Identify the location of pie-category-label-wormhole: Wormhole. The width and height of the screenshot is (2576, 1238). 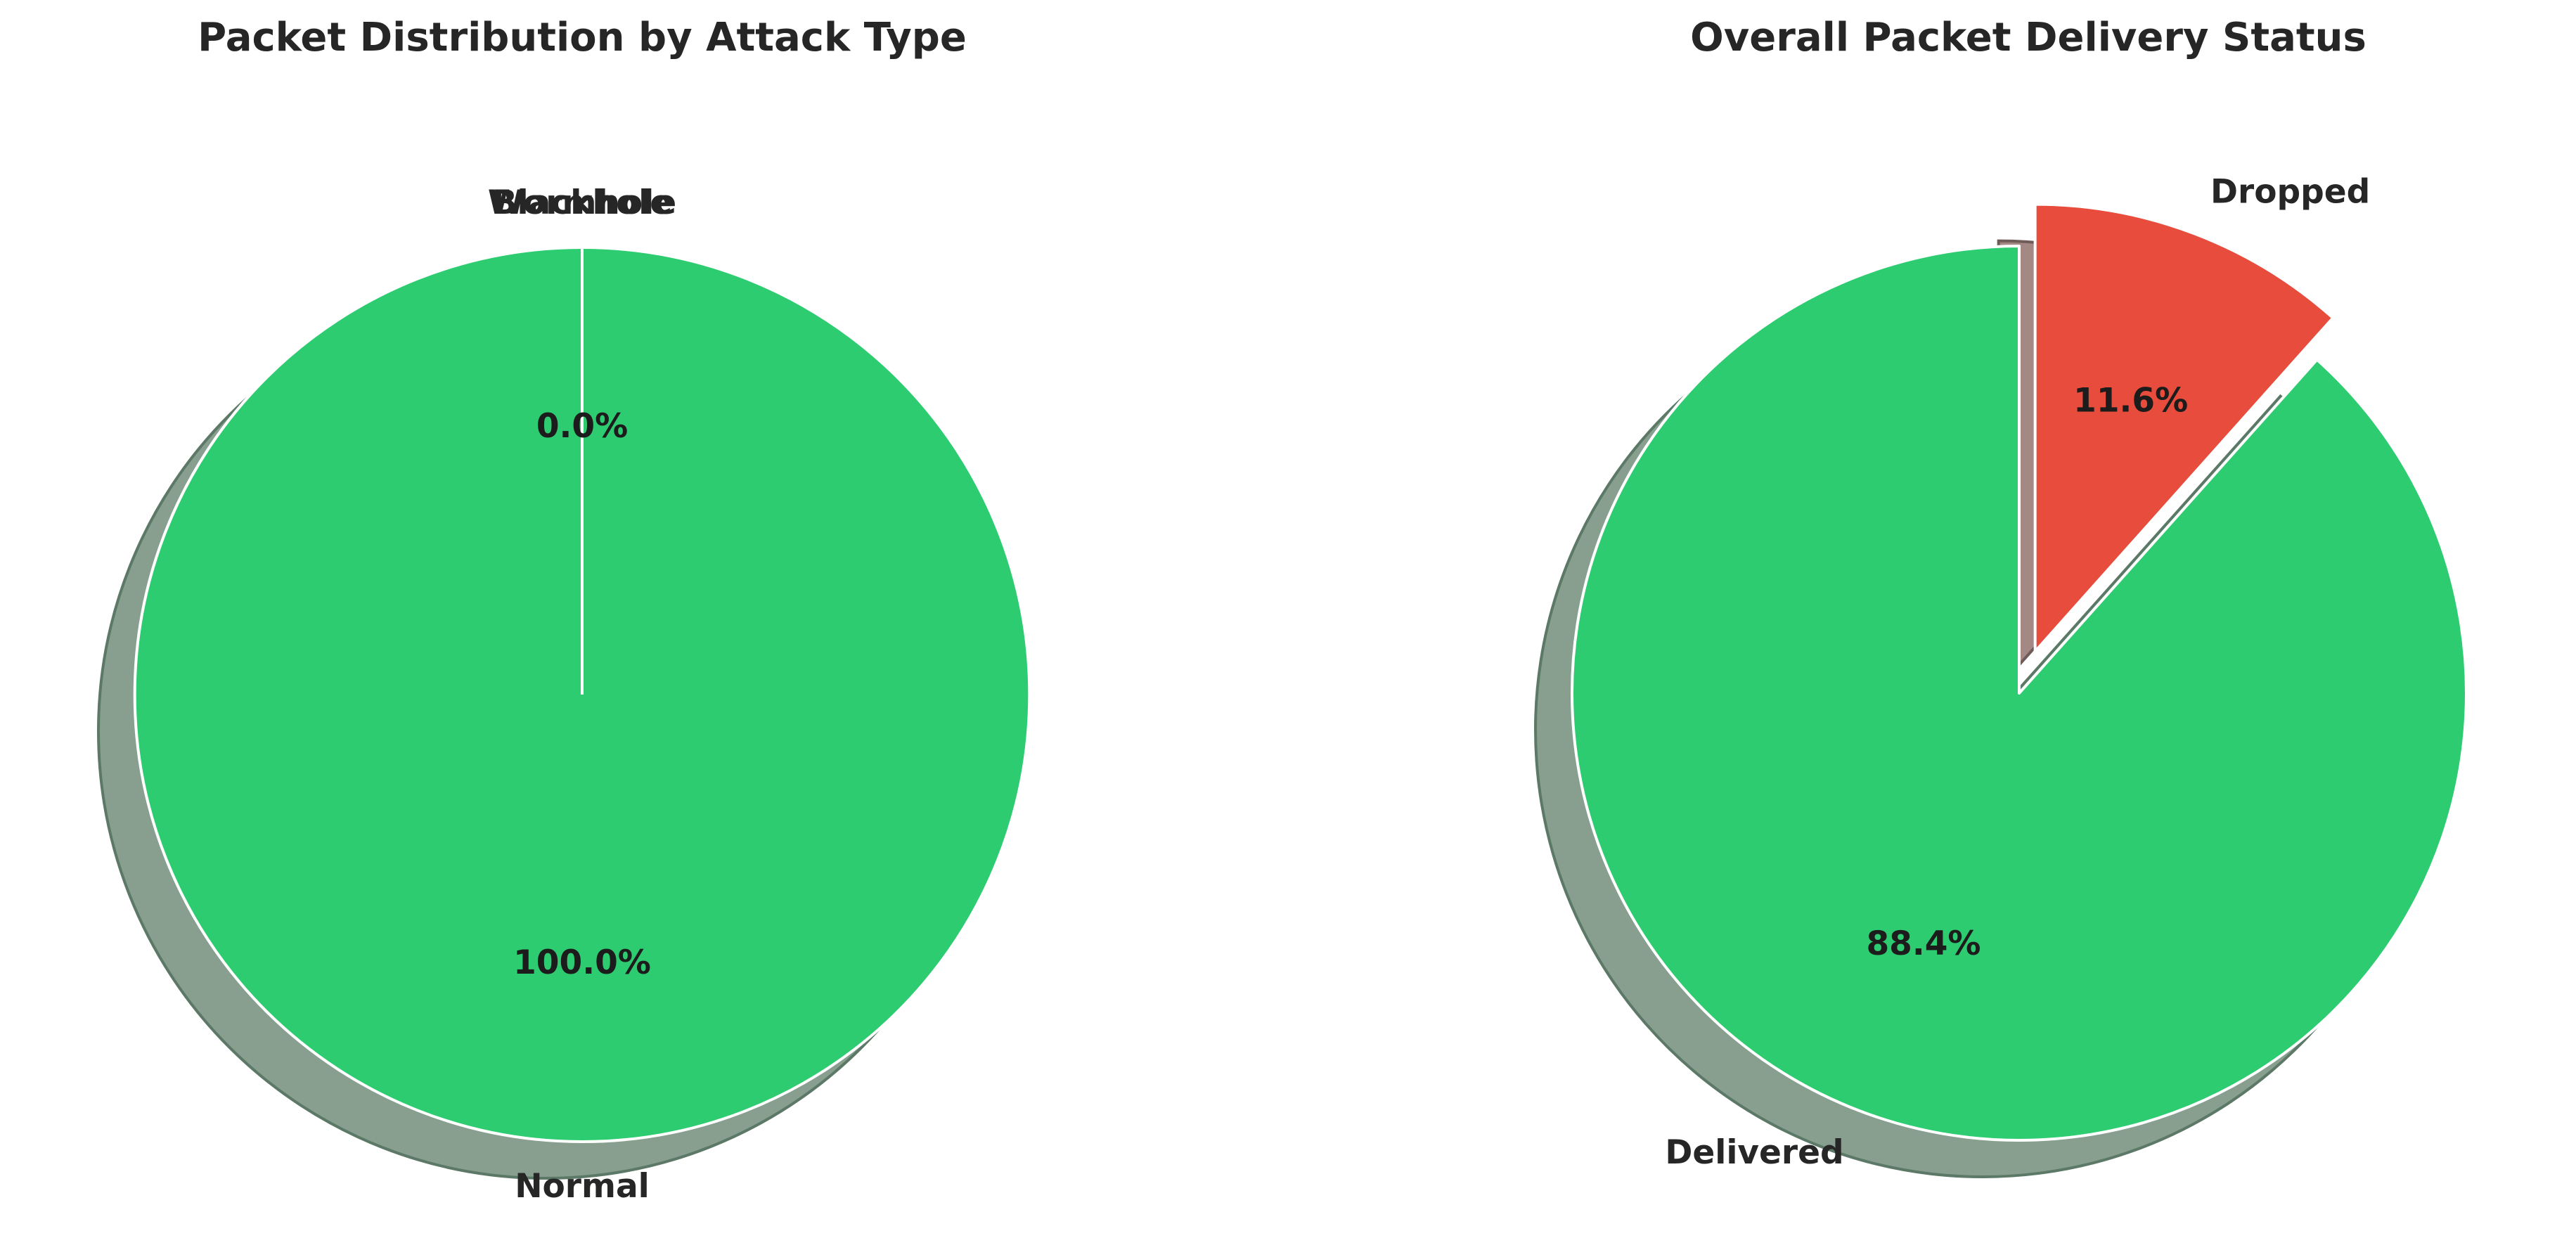
(582, 202).